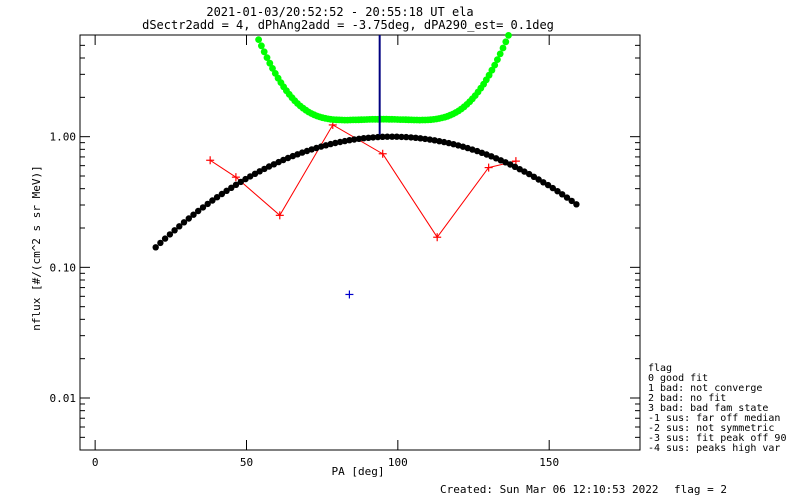 The image size is (800, 500). I want to click on y-tick-label: 1.00, so click(63, 137).